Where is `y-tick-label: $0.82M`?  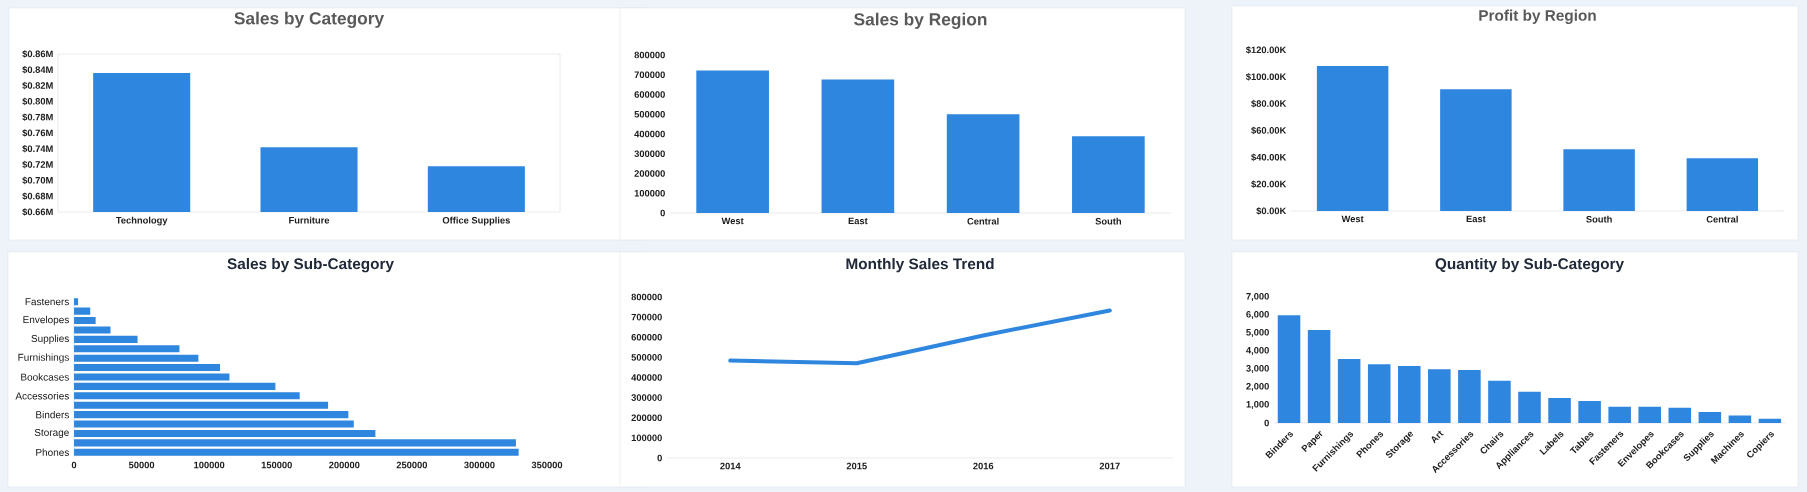
y-tick-label: $0.82M is located at coordinates (37, 85).